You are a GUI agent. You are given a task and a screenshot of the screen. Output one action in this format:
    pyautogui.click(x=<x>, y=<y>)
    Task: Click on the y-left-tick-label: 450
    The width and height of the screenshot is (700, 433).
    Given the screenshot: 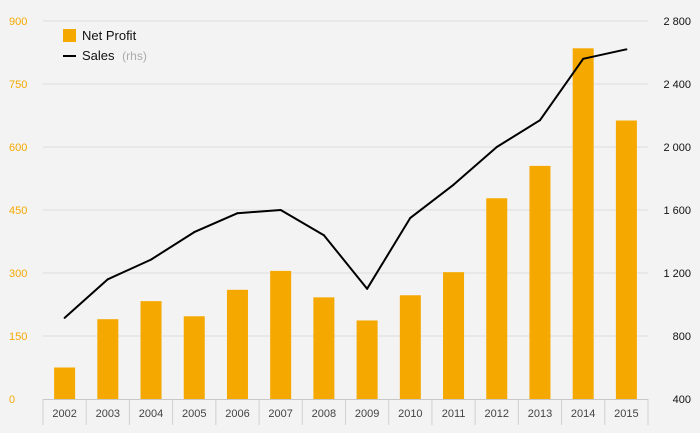 What is the action you would take?
    pyautogui.click(x=18, y=211)
    